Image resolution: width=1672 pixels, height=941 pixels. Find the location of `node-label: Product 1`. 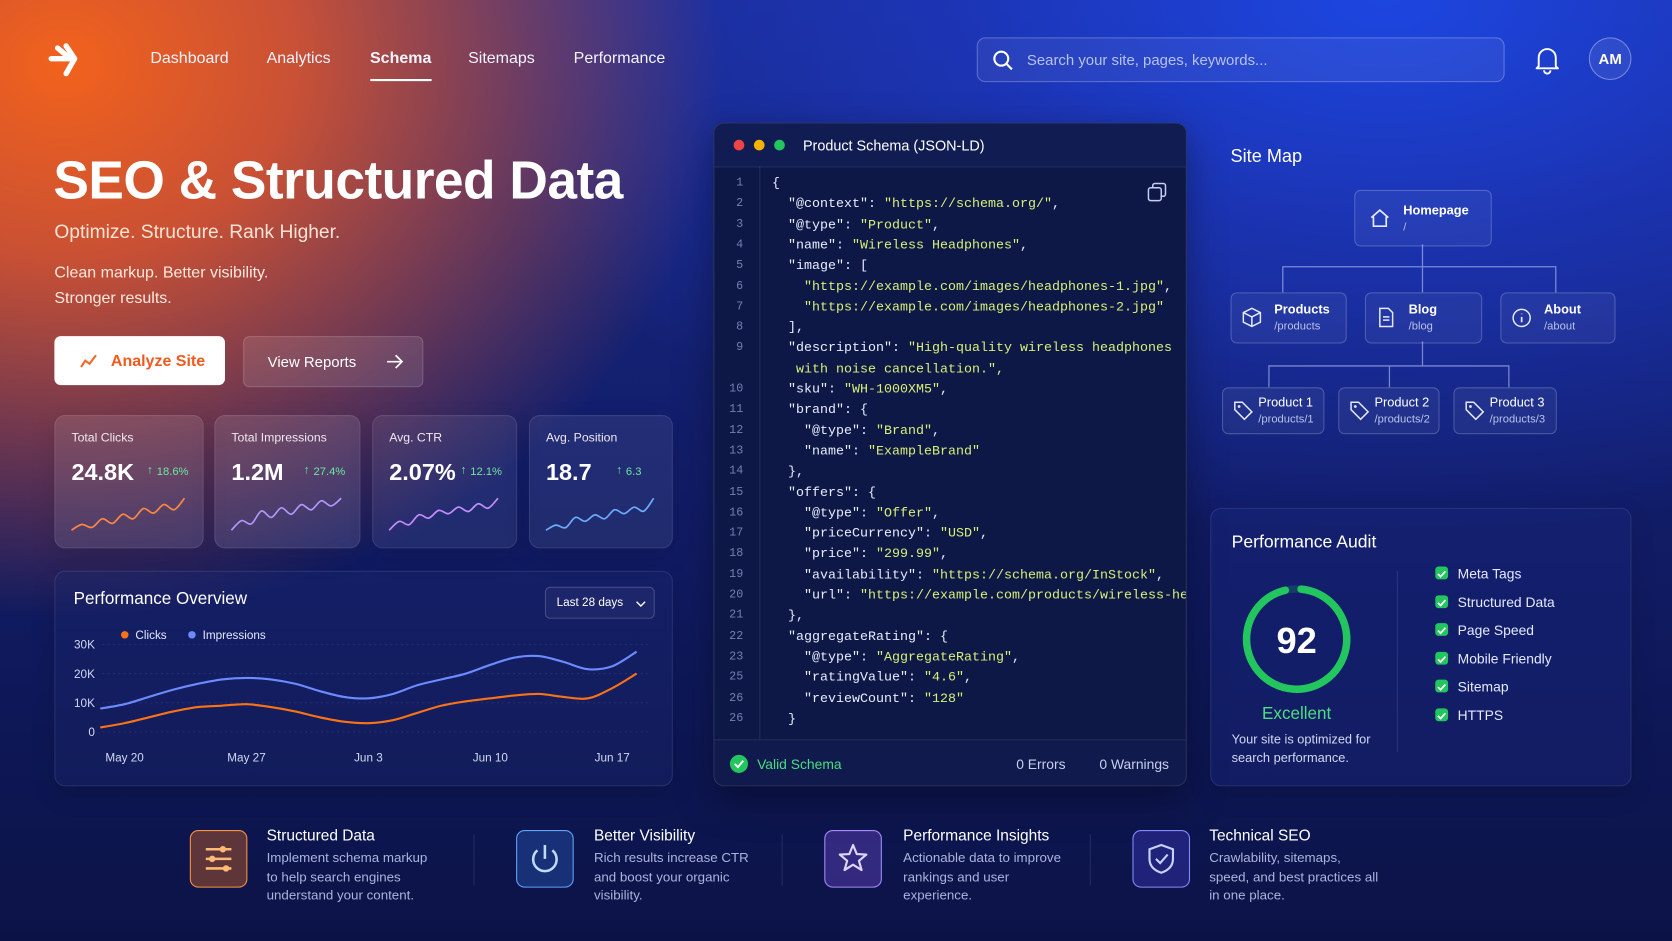

node-label: Product 1 is located at coordinates (1286, 402).